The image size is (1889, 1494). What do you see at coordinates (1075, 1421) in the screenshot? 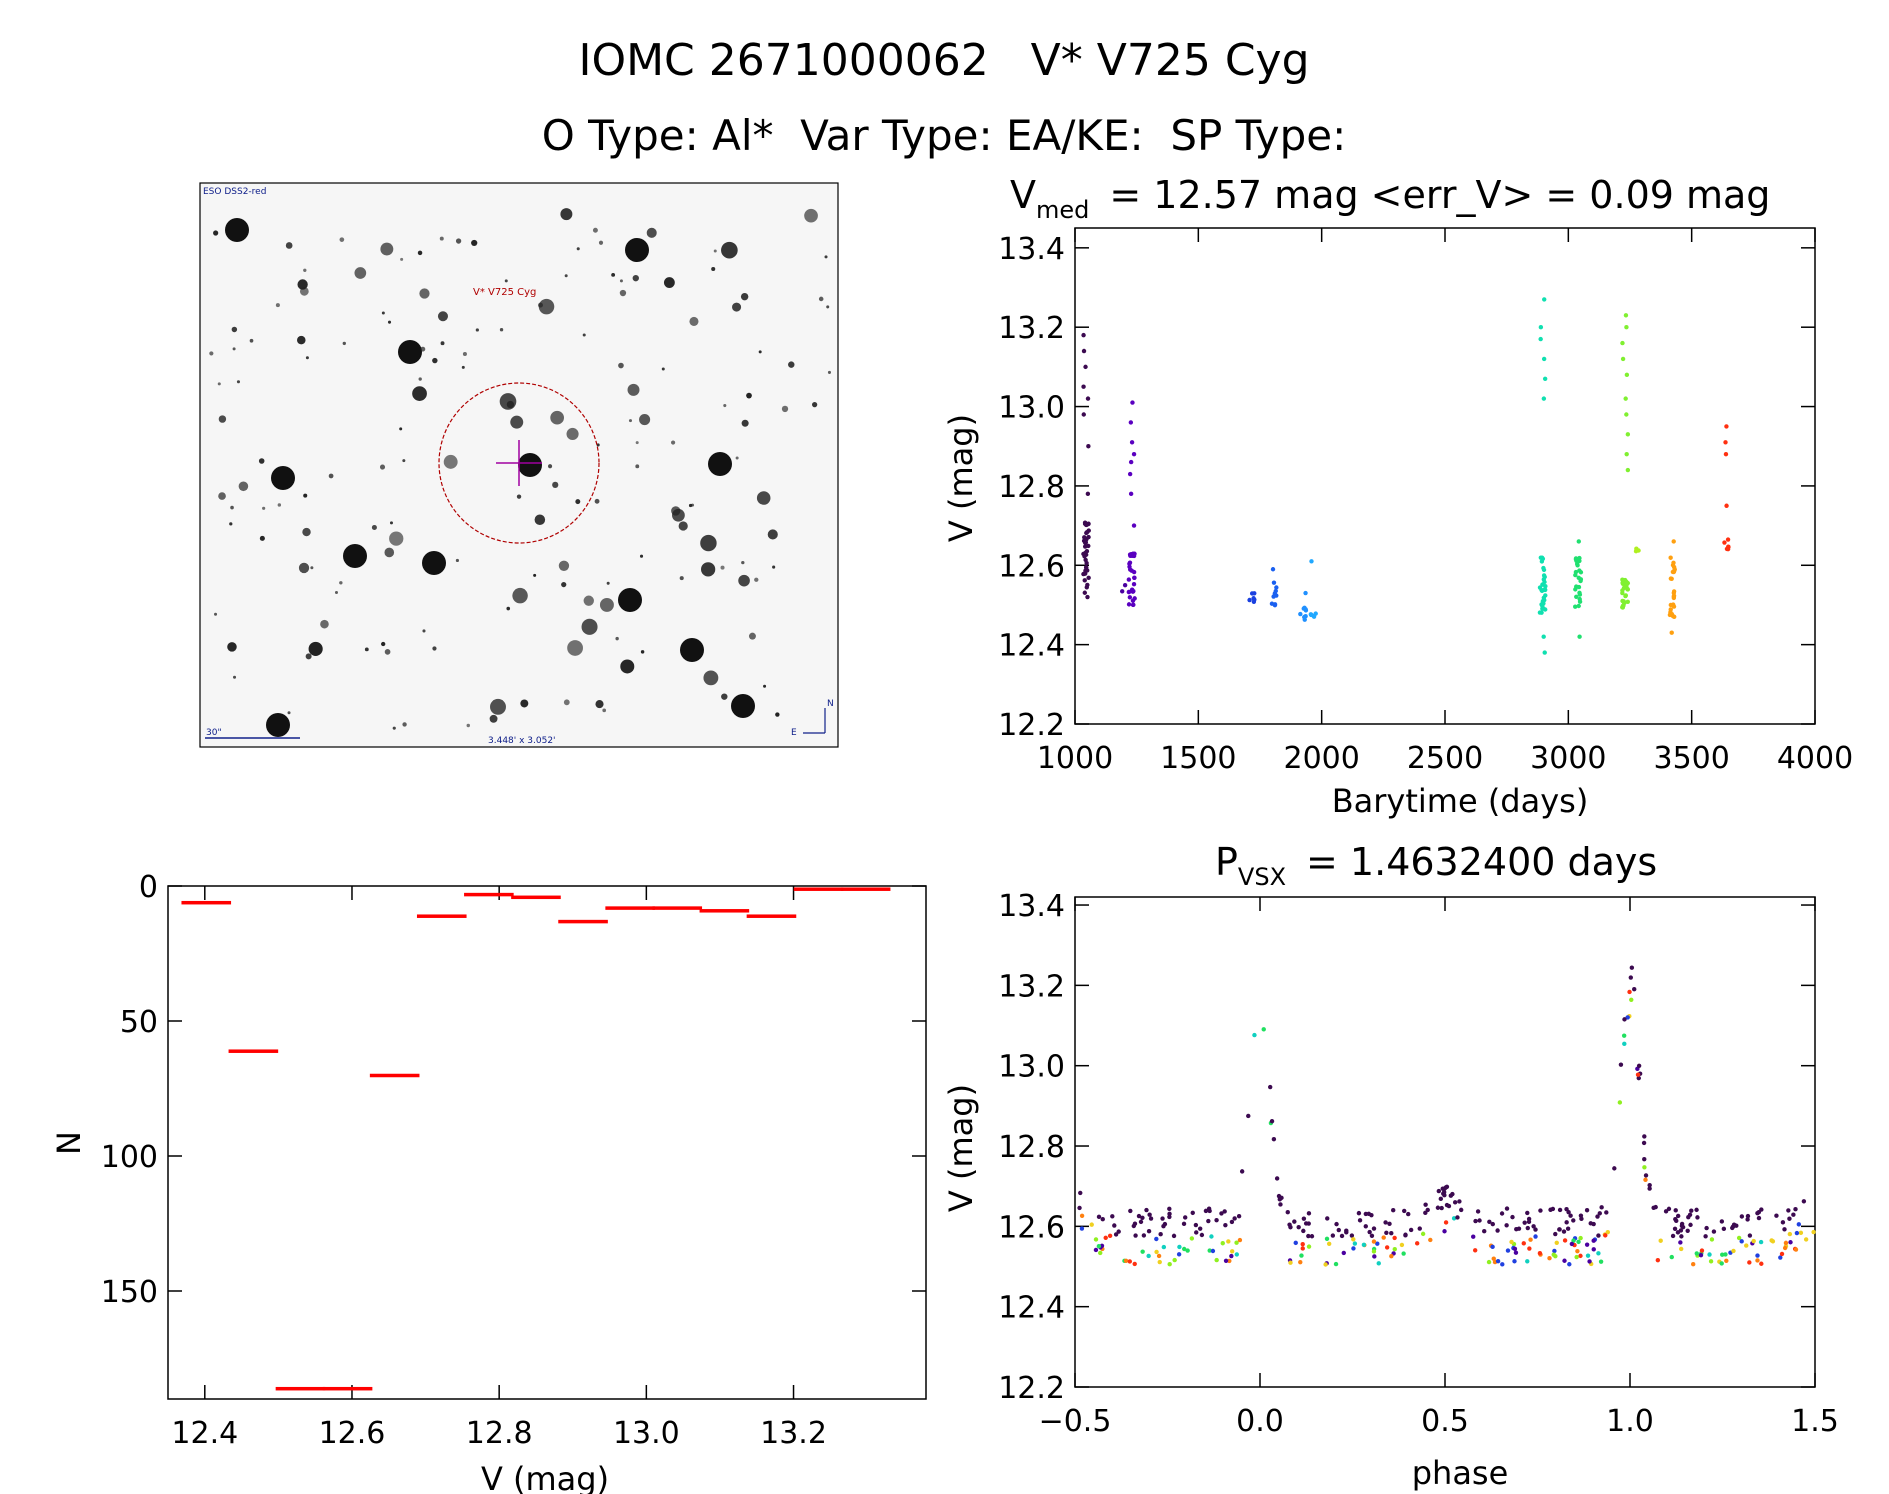
I see `x-tick-label: −0.5` at bounding box center [1075, 1421].